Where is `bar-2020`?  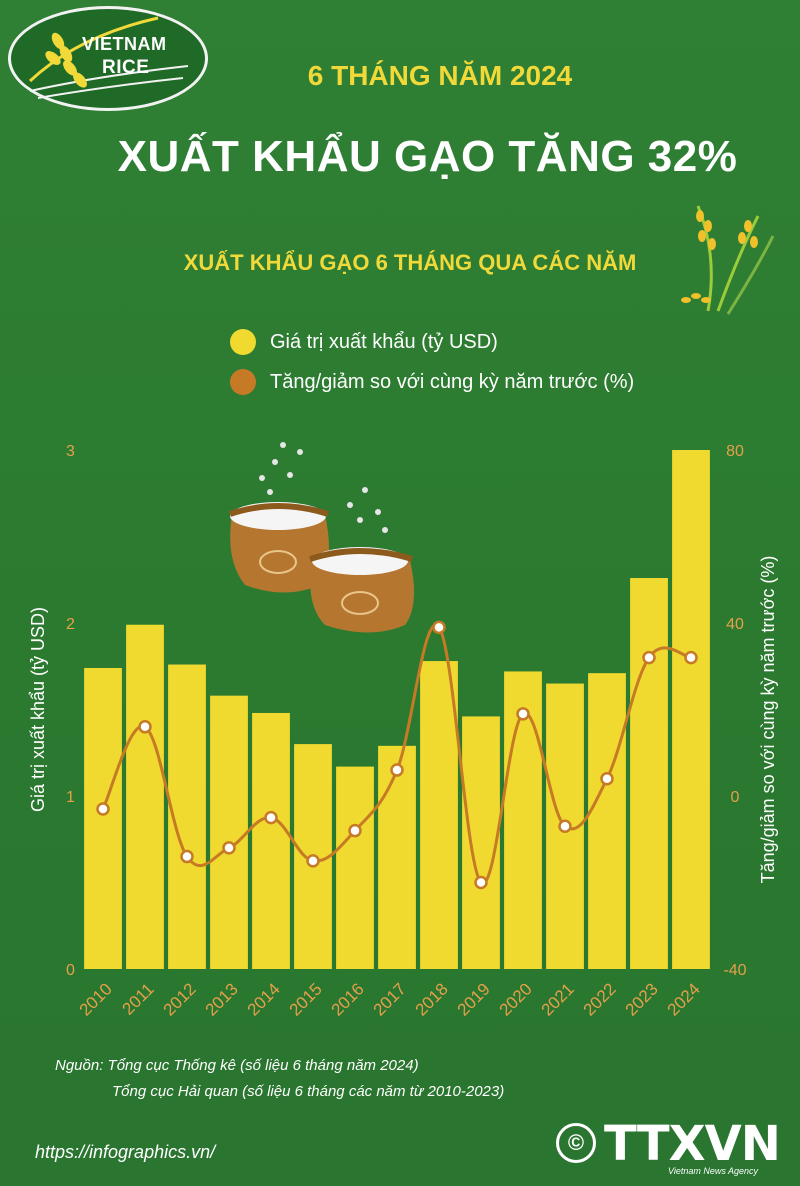 bar-2020 is located at coordinates (523, 820).